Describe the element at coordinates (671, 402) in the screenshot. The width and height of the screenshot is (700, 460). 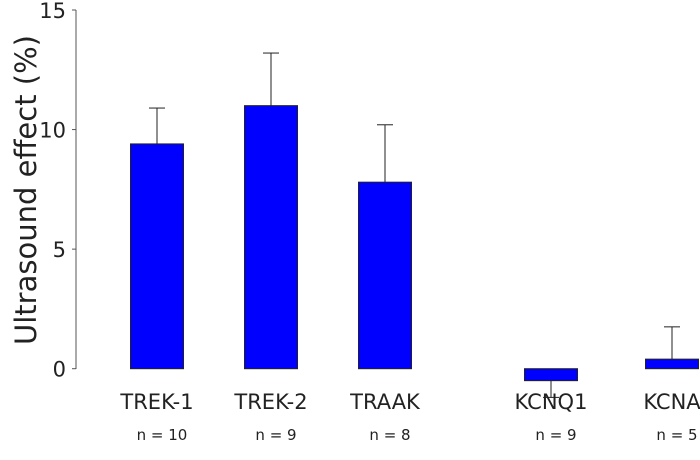
I see `category-label: KCNA` at that location.